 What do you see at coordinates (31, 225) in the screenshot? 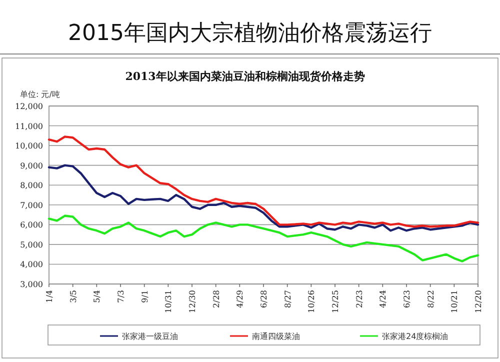
I see `y-tick-label: 6,000` at bounding box center [31, 225].